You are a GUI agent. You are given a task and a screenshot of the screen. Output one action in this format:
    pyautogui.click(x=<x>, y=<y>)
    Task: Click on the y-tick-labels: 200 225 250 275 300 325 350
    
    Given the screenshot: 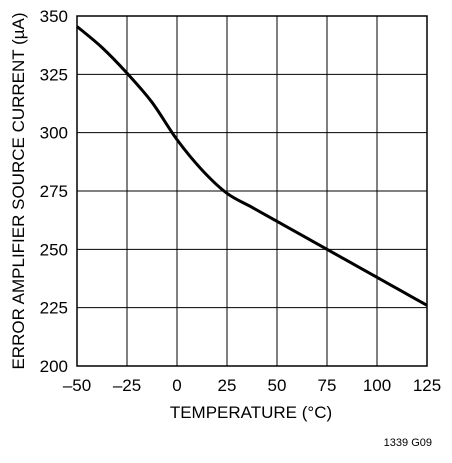 What is the action you would take?
    pyautogui.click(x=54, y=191)
    